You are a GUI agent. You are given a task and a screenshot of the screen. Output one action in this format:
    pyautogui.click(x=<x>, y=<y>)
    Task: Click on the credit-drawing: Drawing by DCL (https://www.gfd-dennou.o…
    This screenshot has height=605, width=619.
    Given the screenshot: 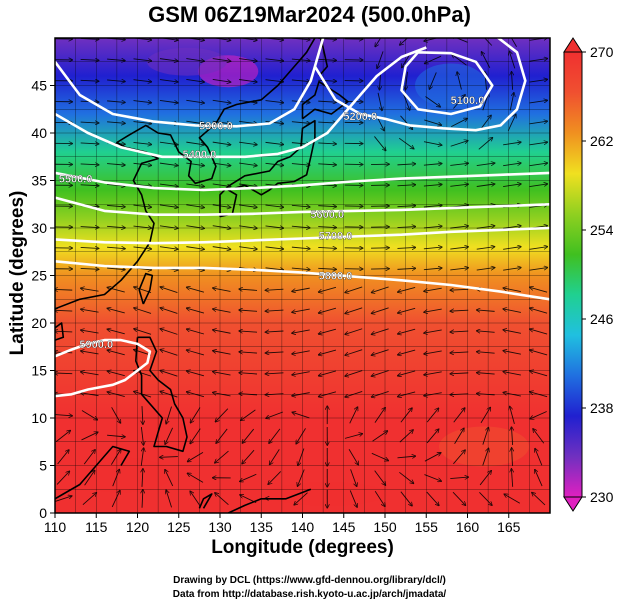 What is the action you would take?
    pyautogui.click(x=309, y=580)
    